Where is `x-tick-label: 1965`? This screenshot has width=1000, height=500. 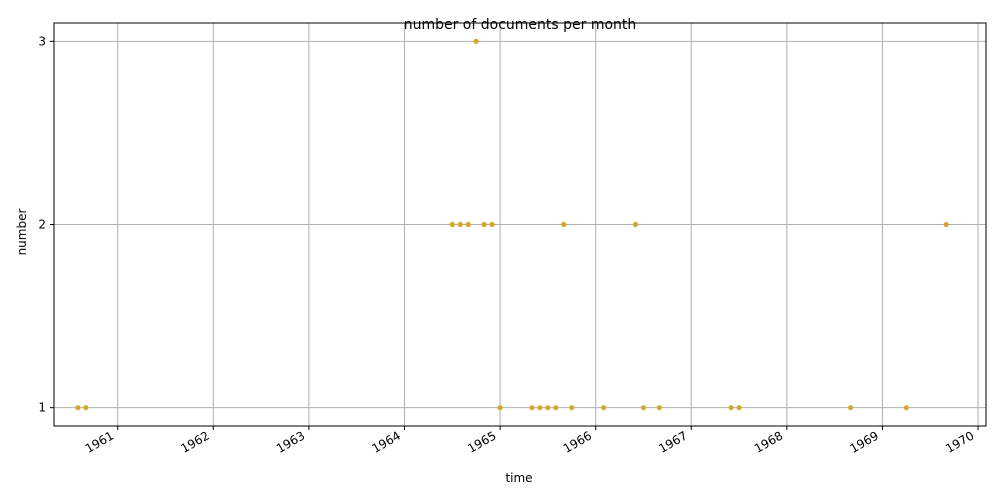
x-tick-label: 1965 is located at coordinates (481, 441).